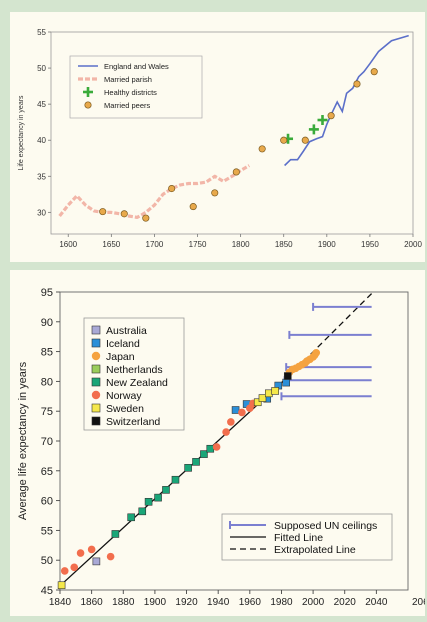 Image resolution: width=427 pixels, height=622 pixels. I want to click on legend-label: England and Wales, so click(136, 66).